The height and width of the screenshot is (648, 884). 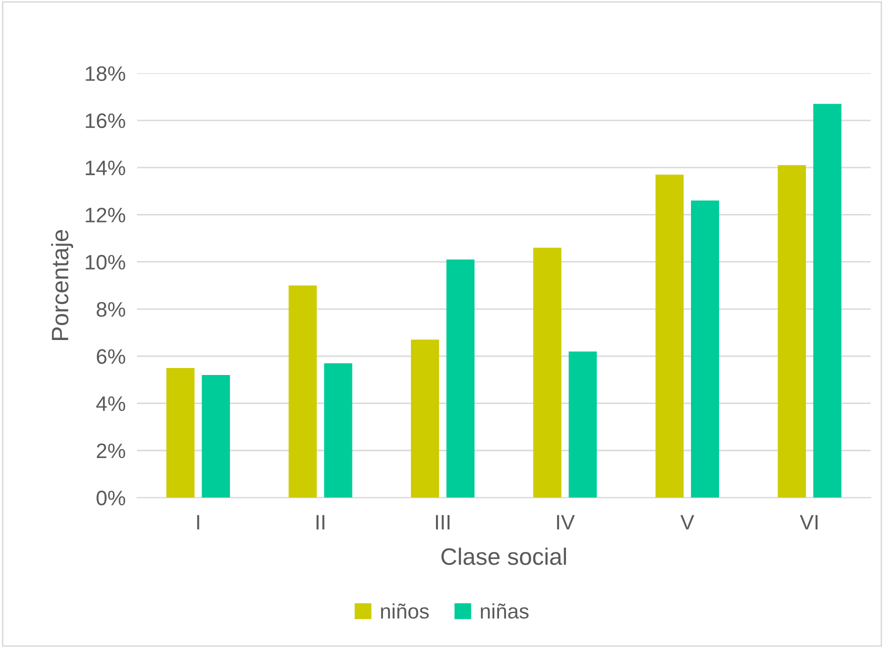 I want to click on x-axis-title: Clase social, so click(x=503, y=556).